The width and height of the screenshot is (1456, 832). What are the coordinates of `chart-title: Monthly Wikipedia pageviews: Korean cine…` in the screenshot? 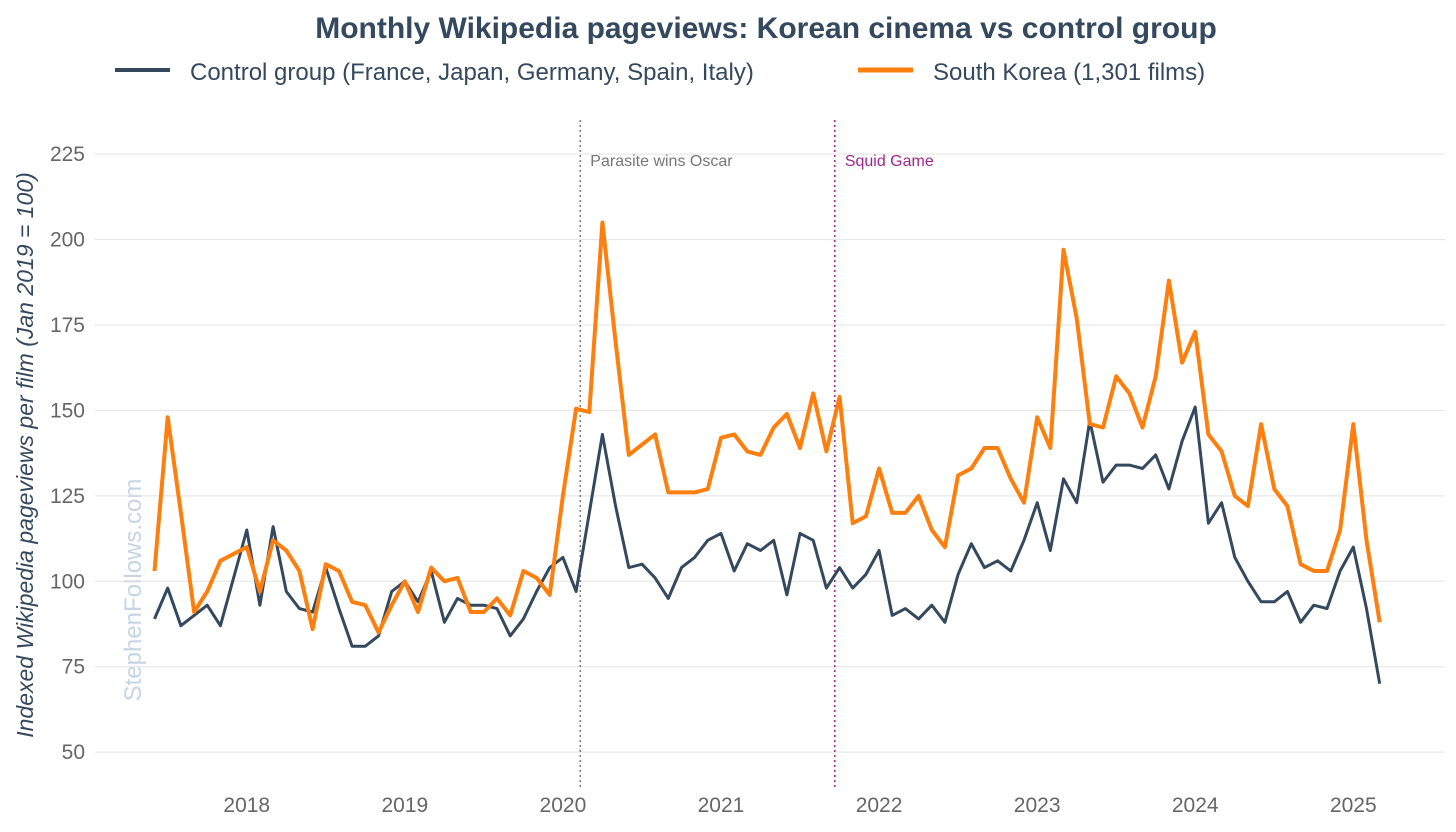 It's located at (766, 28).